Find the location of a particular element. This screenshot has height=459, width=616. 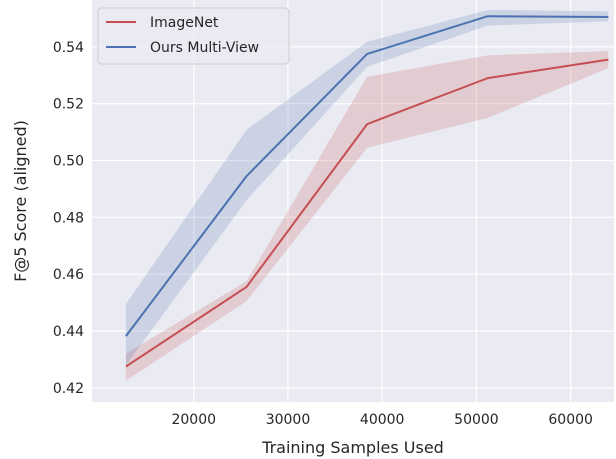

x-tick-label: 50000 is located at coordinates (476, 420).